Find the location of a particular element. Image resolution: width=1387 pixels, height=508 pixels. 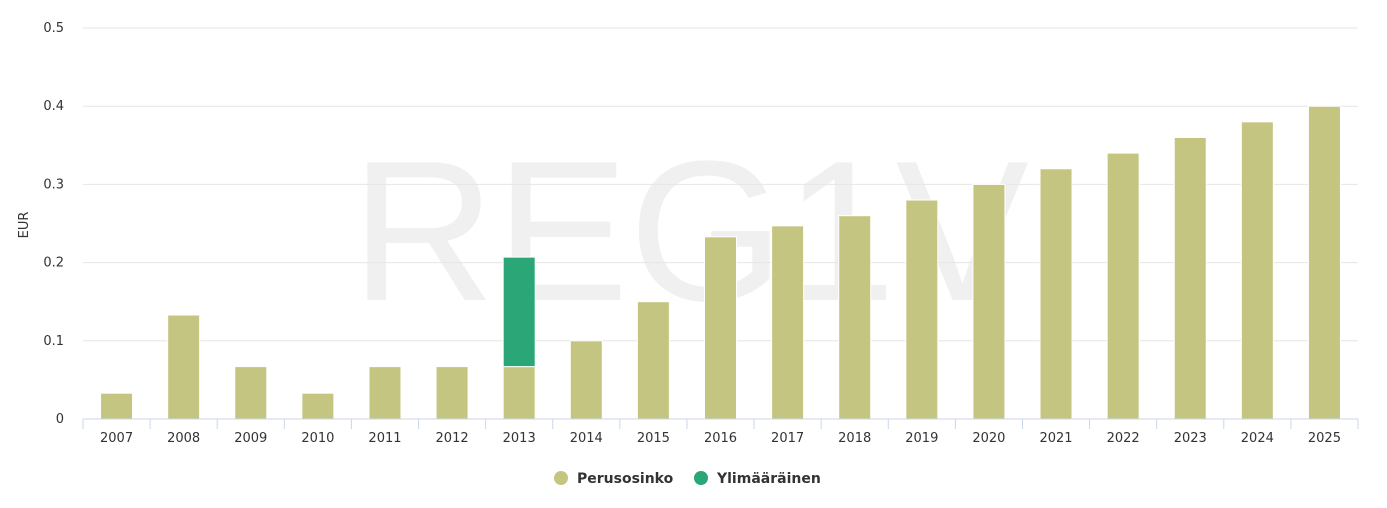

x-tick-label: 2015 is located at coordinates (653, 438).